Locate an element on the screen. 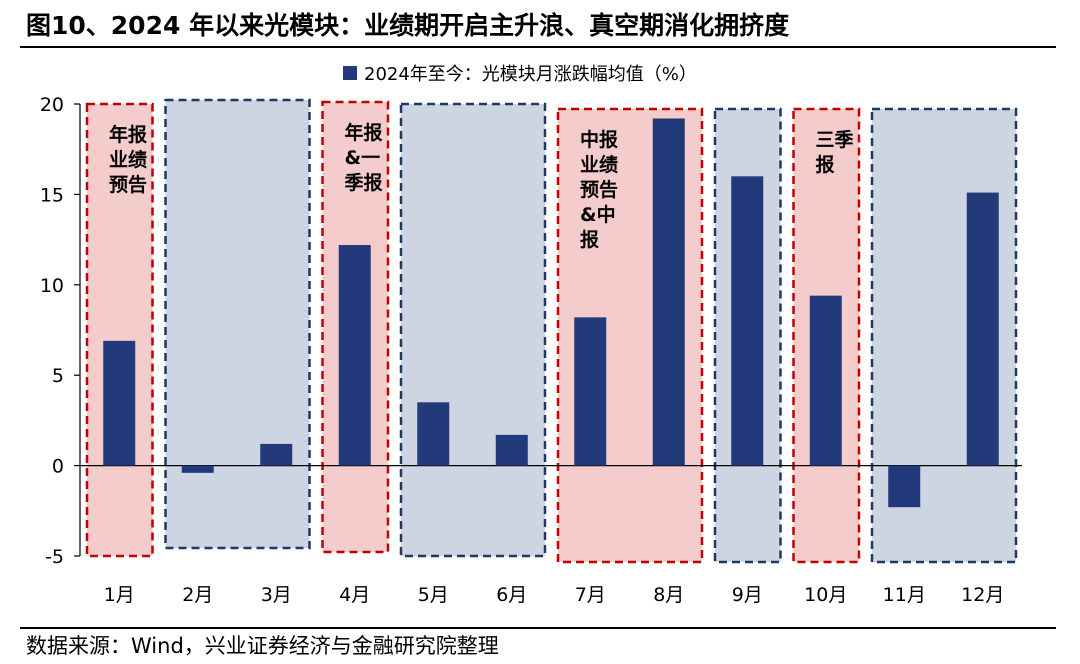 This screenshot has height=664, width=1080. period-label: 年报&一季报 is located at coordinates (364, 157).